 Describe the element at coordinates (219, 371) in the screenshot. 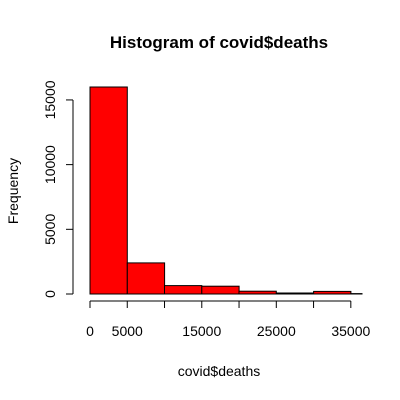

I see `x-axis-label: covid$deaths` at that location.